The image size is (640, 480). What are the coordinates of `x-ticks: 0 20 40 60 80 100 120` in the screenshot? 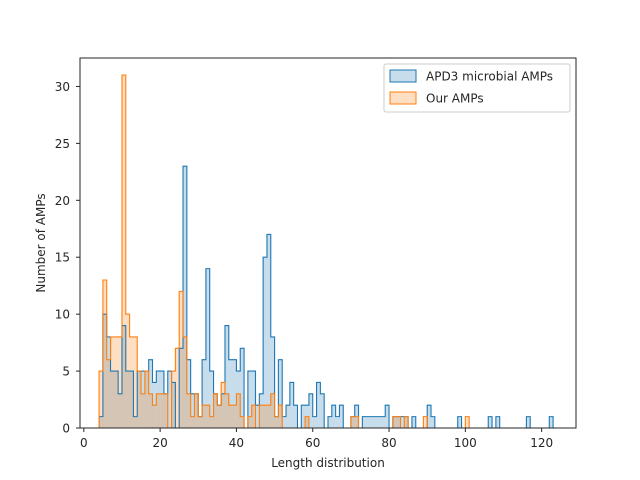 It's located at (316, 439).